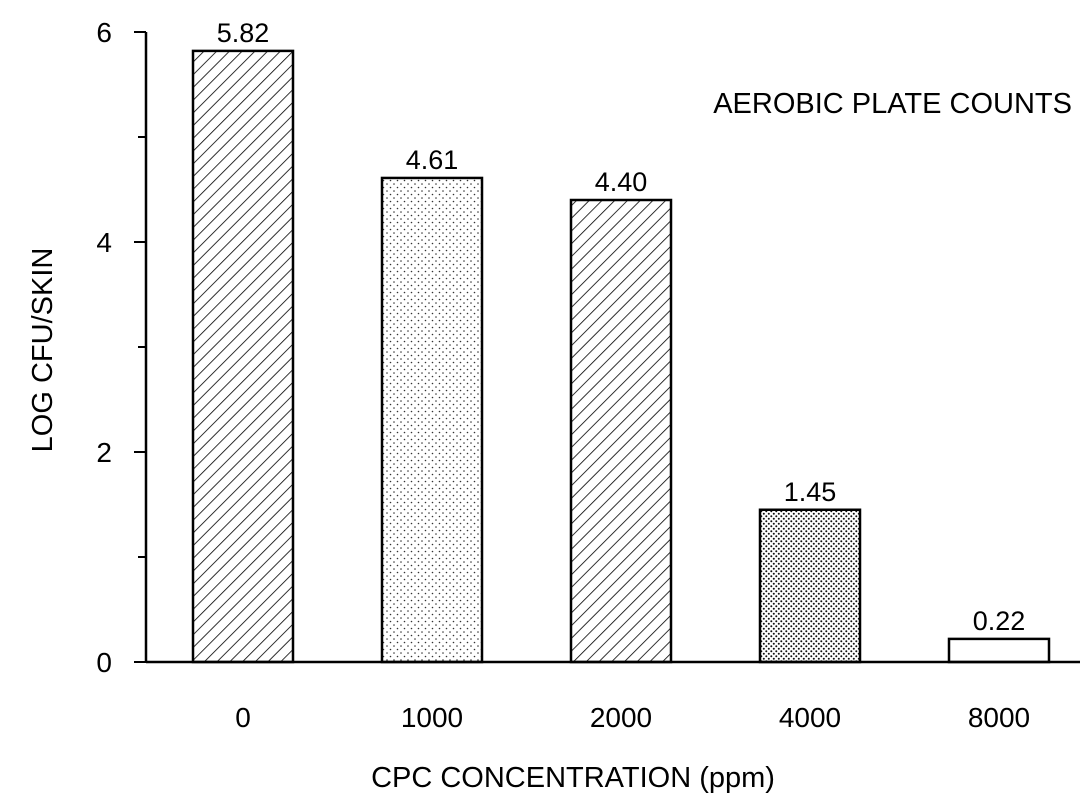 This screenshot has width=1086, height=805. What do you see at coordinates (432, 160) in the screenshot?
I see `data-label-1000: 4.61` at bounding box center [432, 160].